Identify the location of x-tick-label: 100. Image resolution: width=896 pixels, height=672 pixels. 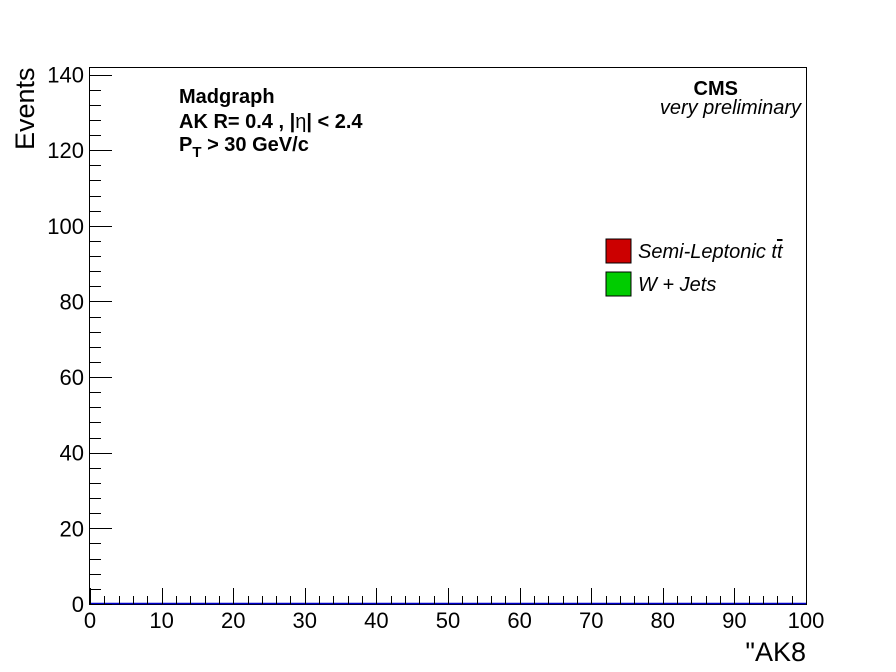
(806, 620).